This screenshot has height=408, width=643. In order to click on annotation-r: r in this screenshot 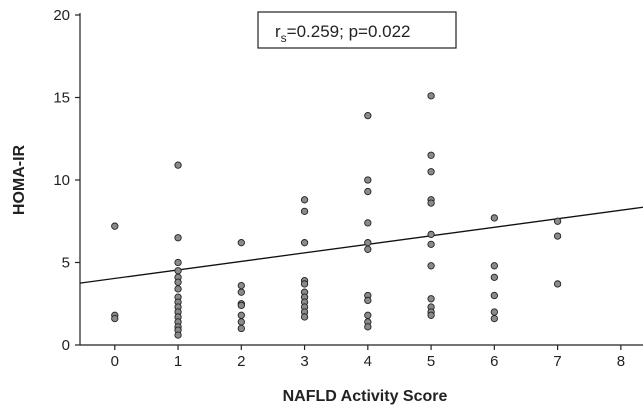, I will do `click(278, 31)`.